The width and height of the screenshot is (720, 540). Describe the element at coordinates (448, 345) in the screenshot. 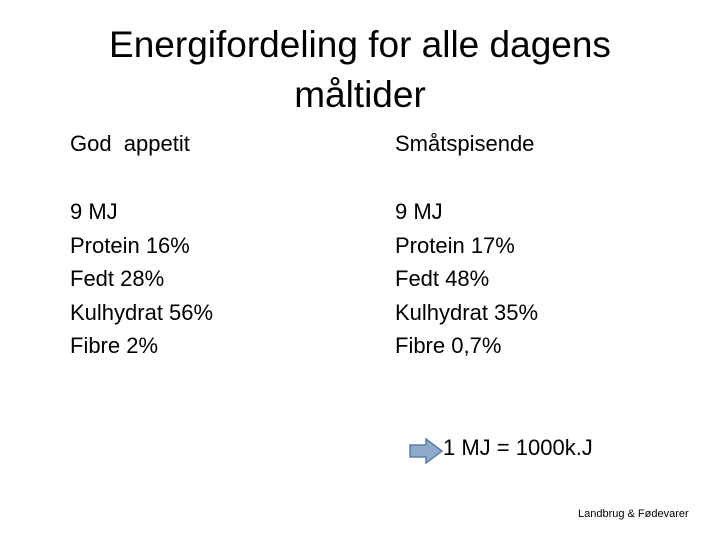

I see `column-line: Fibre 0,7%` at that location.